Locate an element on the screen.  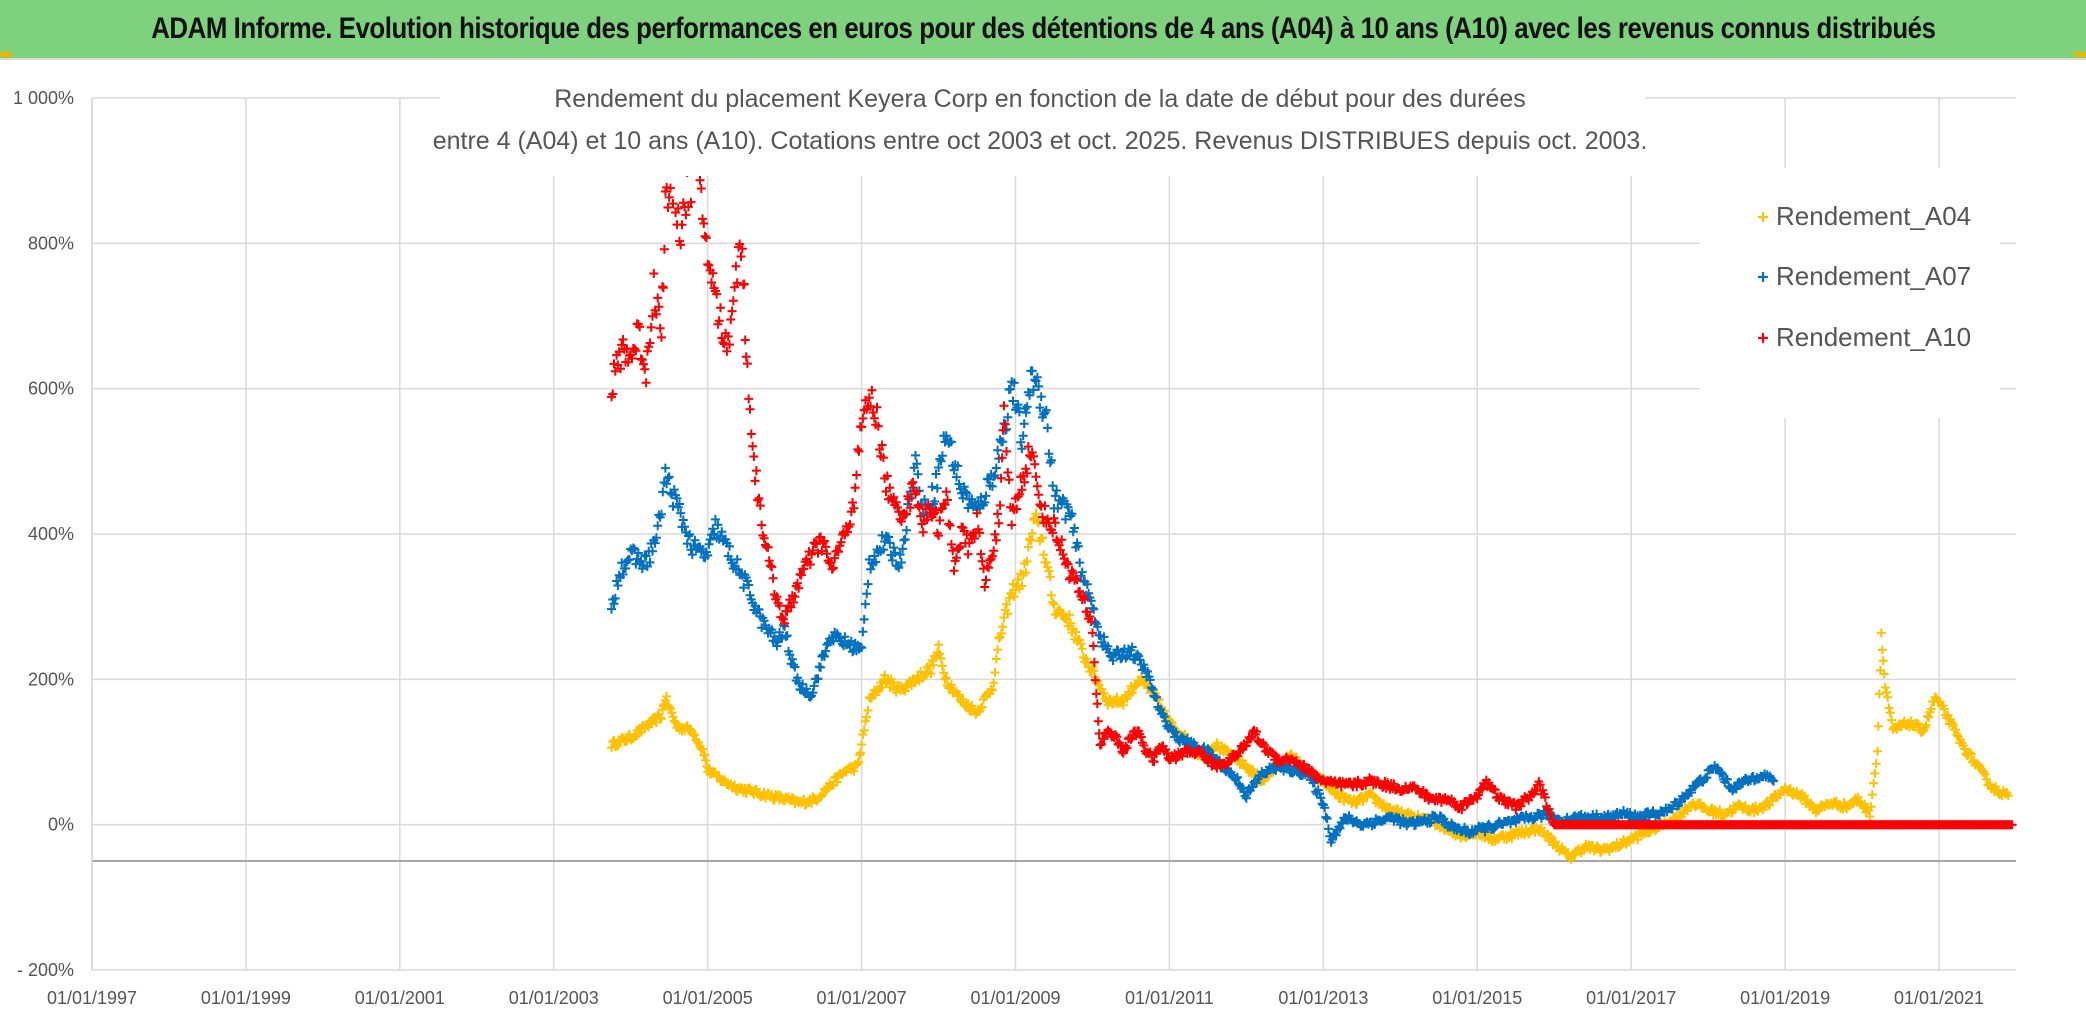
x-tick-label: 01/01/2011 is located at coordinates (1169, 998).